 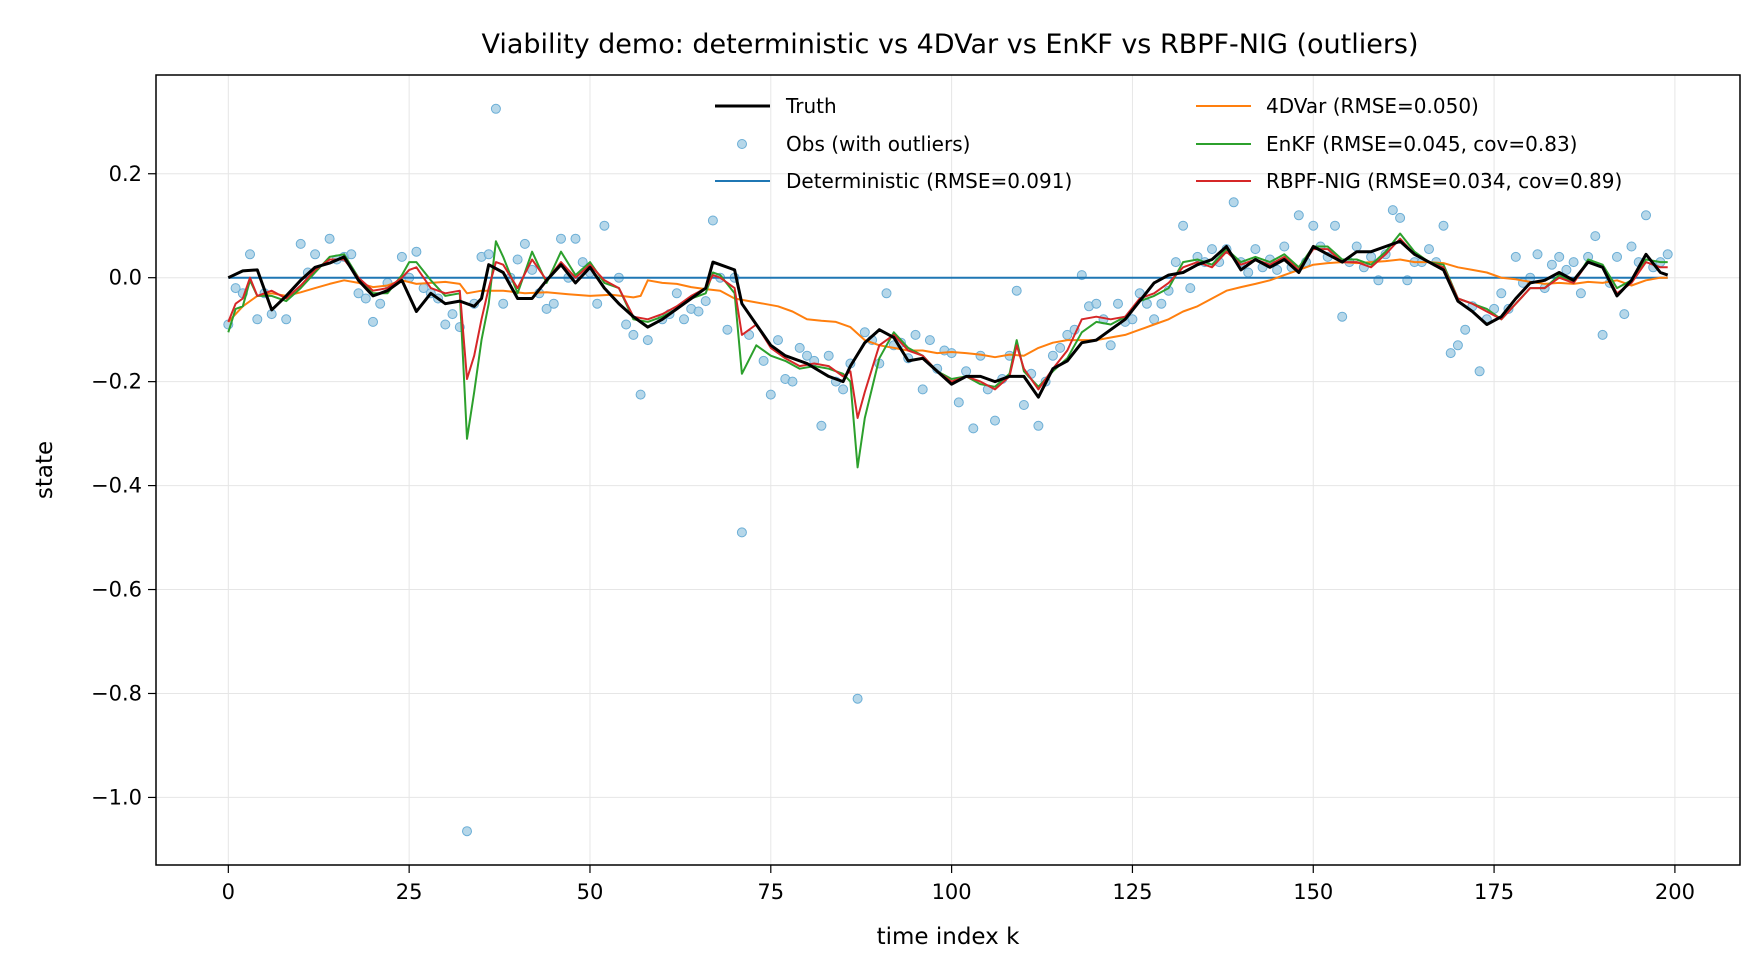 What do you see at coordinates (1675, 892) in the screenshot?
I see `x-tick-label: 200` at bounding box center [1675, 892].